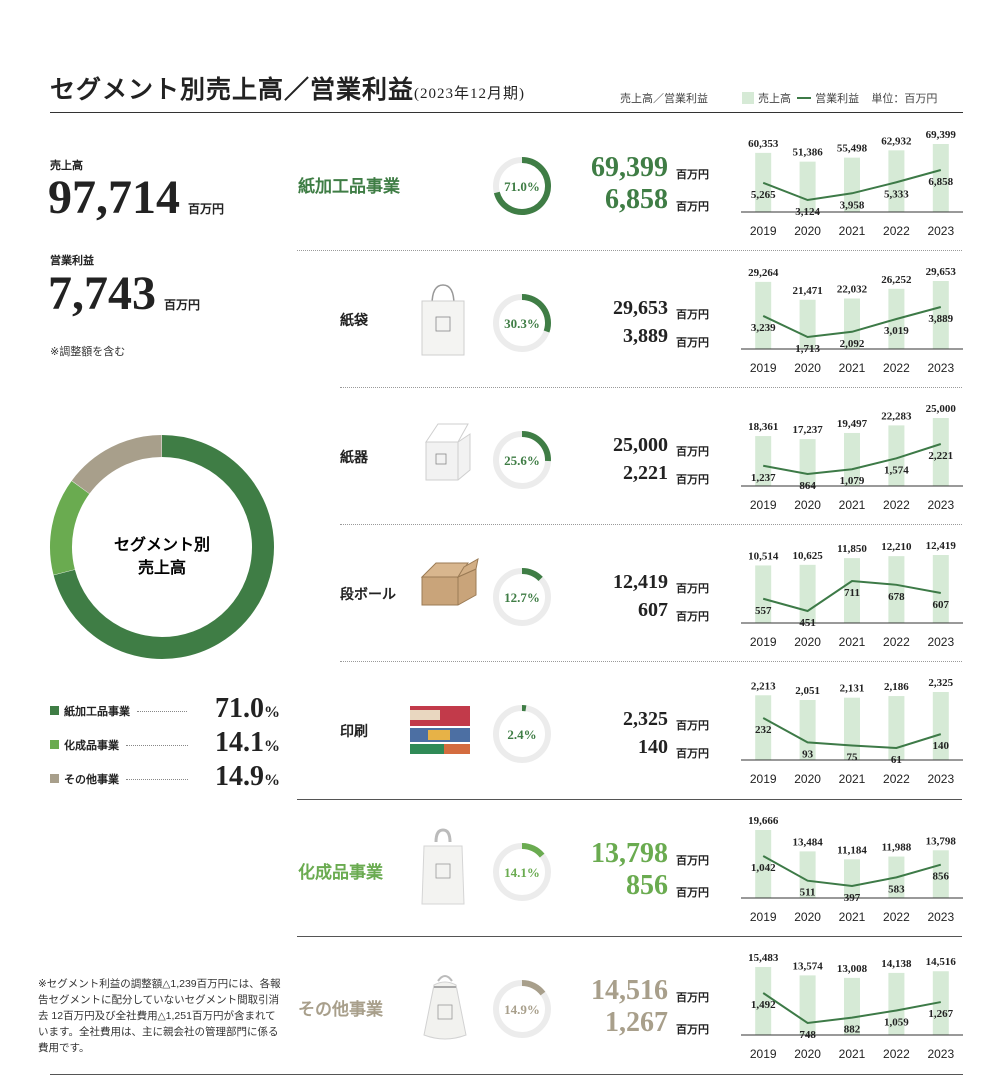  Describe the element at coordinates (807, 556) in the screenshot. I see `sales-value-label: 10,625` at that location.